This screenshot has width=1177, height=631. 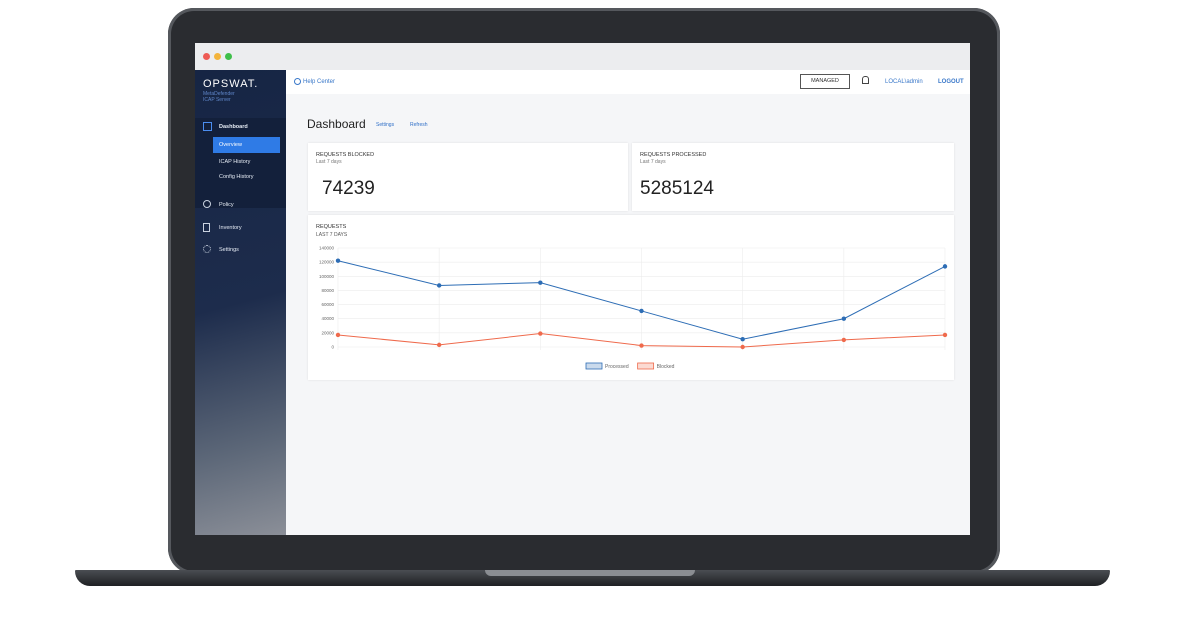 I want to click on y-tick-label: 140000, so click(x=327, y=248).